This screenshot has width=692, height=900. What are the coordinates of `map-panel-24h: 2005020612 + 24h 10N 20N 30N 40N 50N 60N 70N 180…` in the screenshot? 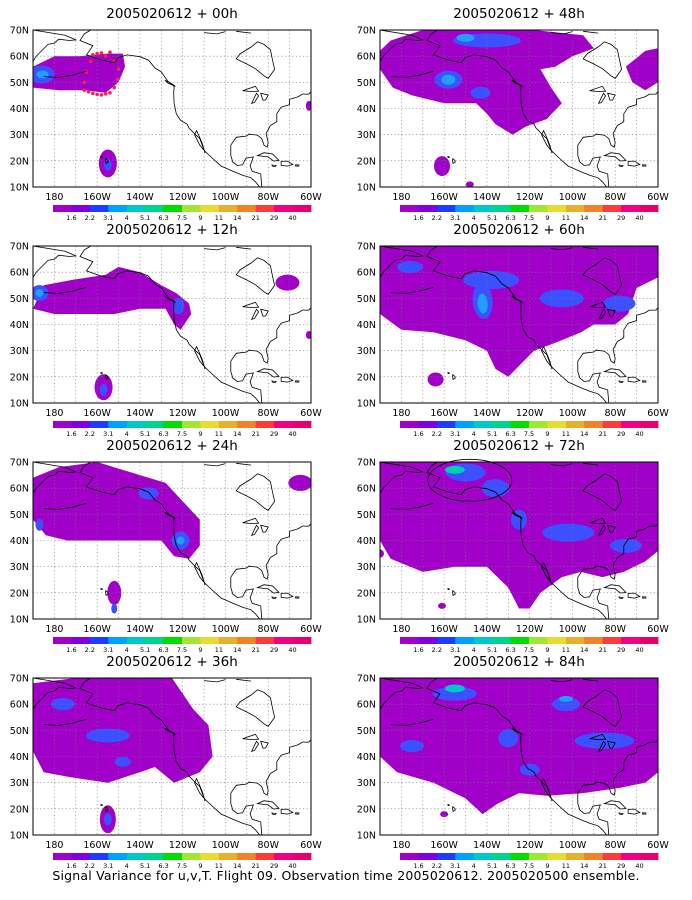 It's located at (168, 546).